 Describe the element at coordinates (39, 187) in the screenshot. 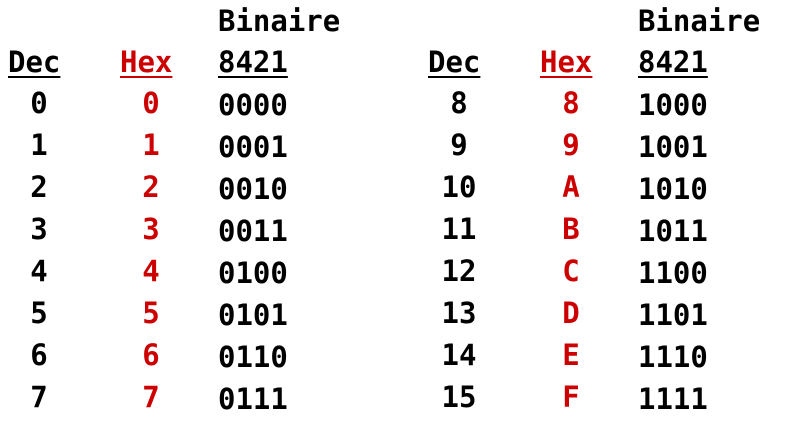

I see `dec-value: 2` at that location.